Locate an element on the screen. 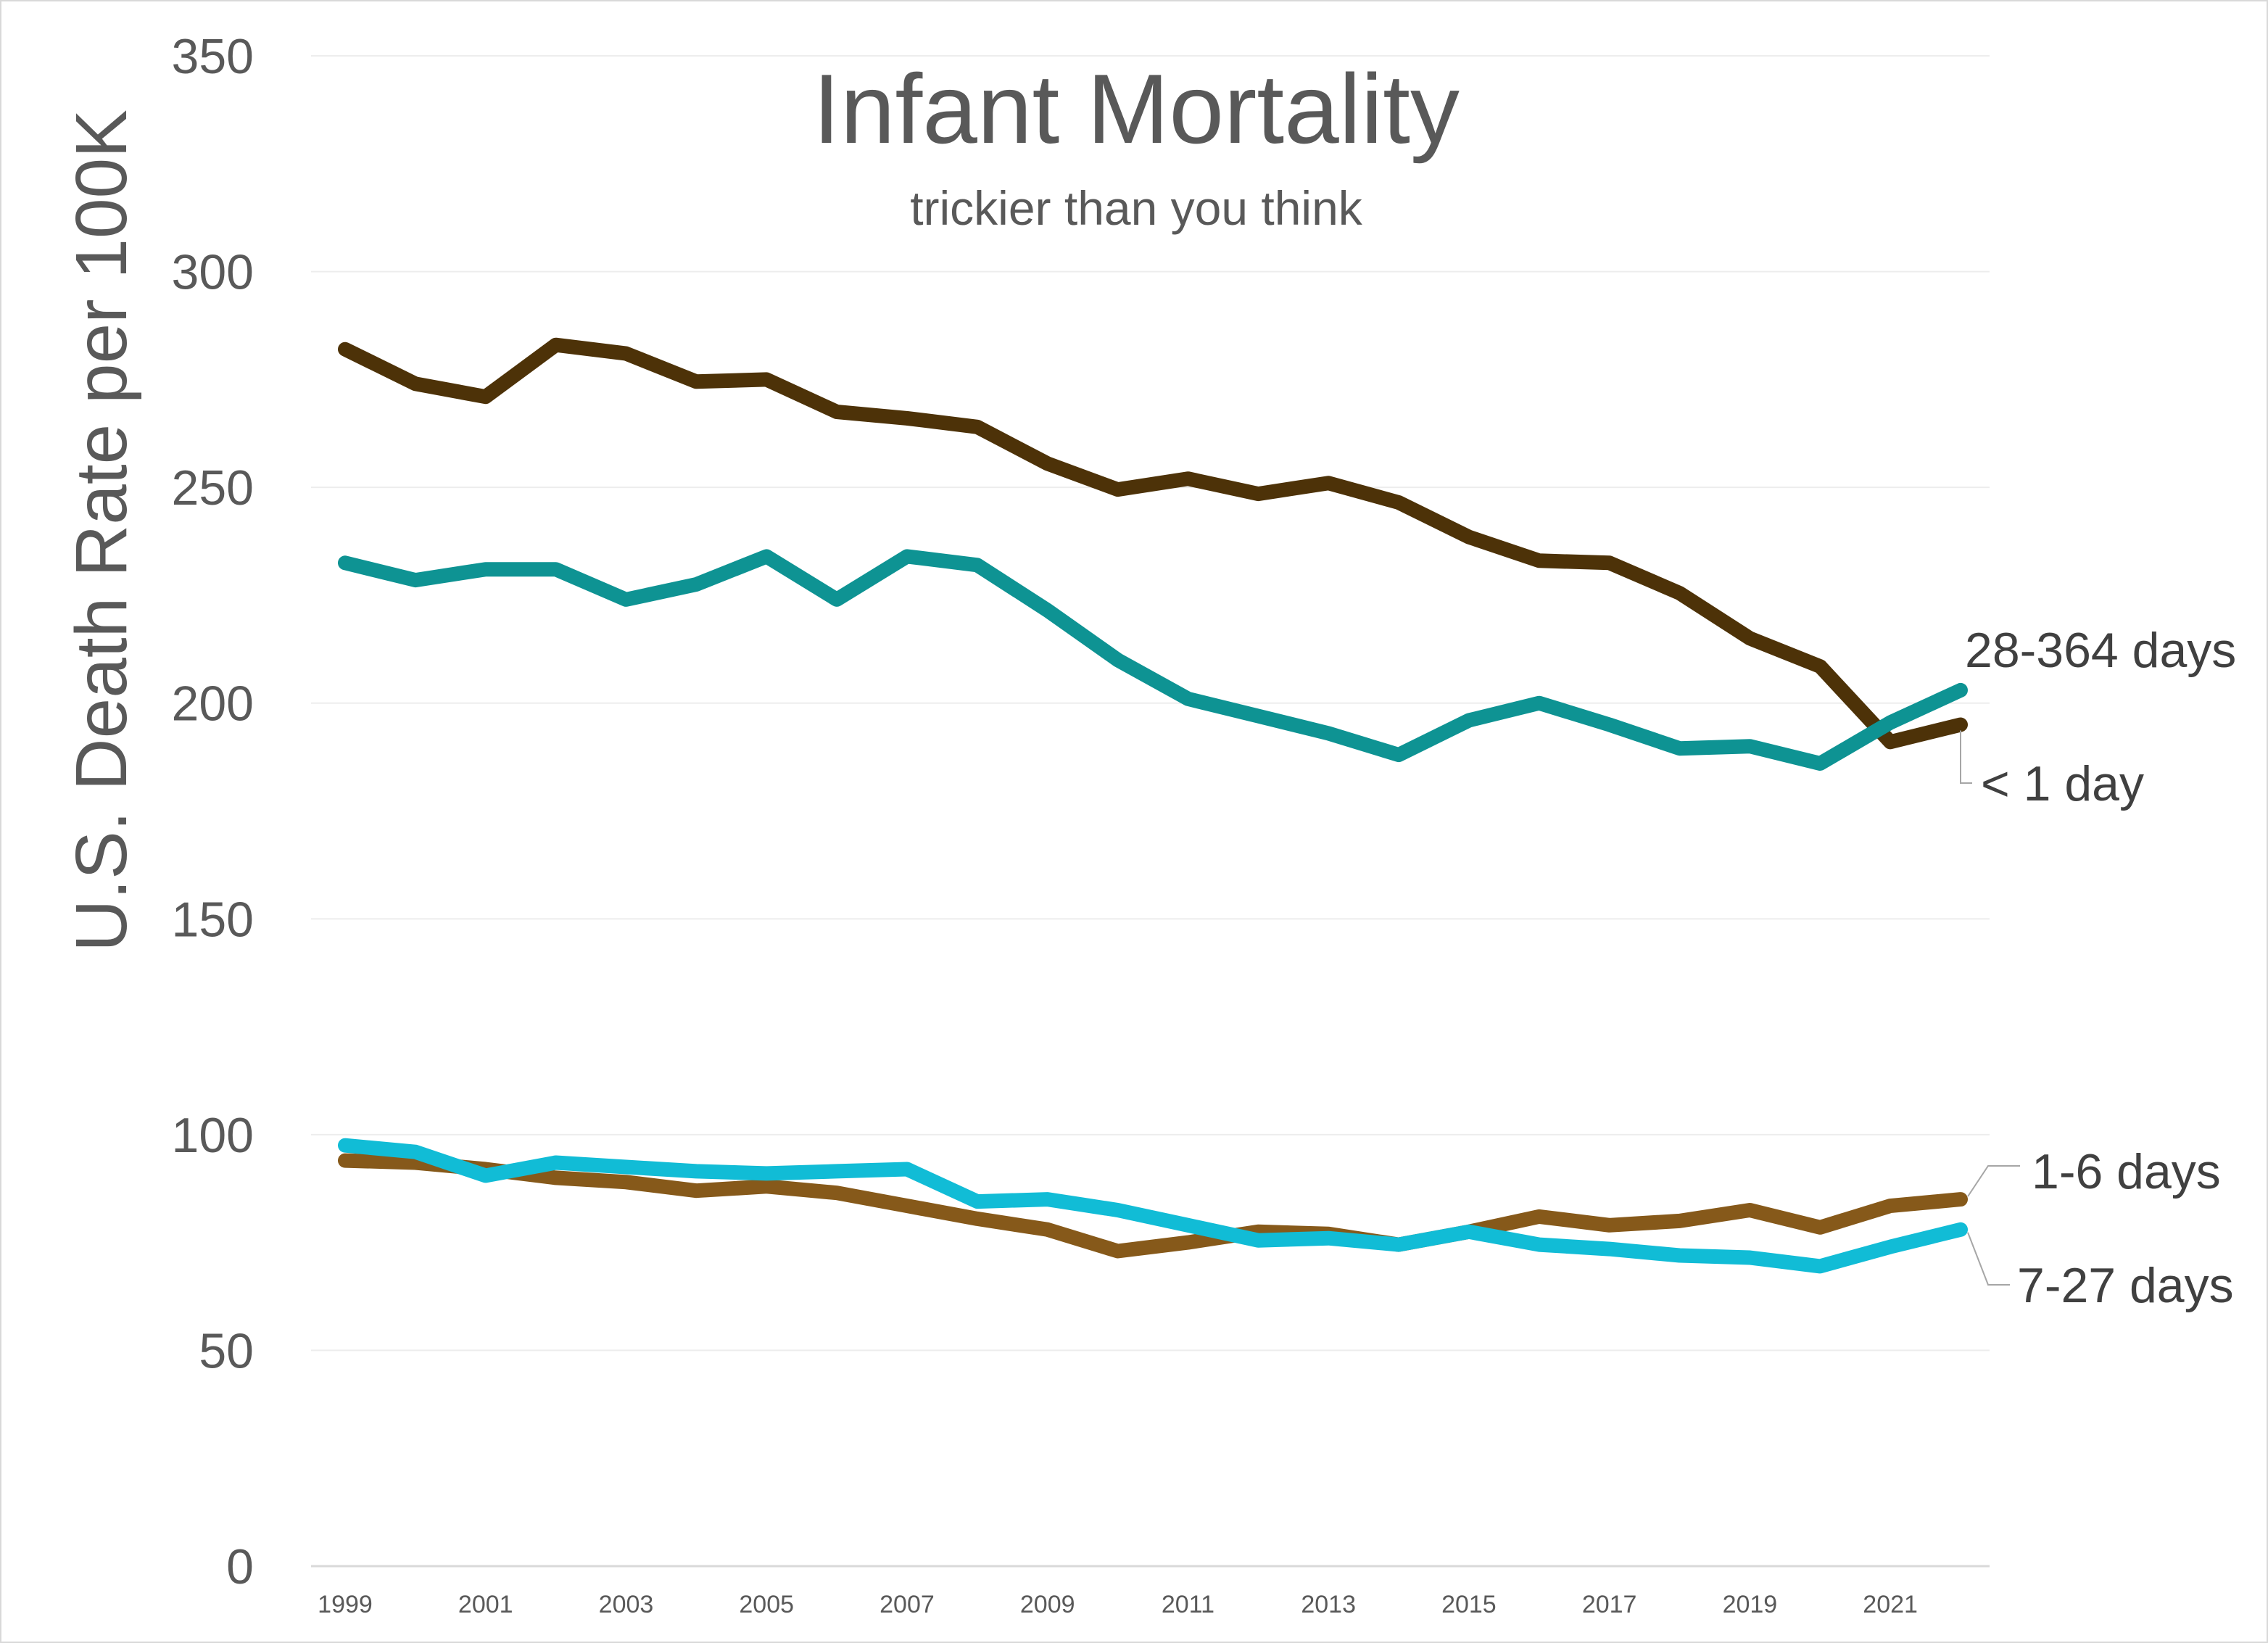 The height and width of the screenshot is (1643, 2268). y-tick-label: 350 is located at coordinates (213, 56).